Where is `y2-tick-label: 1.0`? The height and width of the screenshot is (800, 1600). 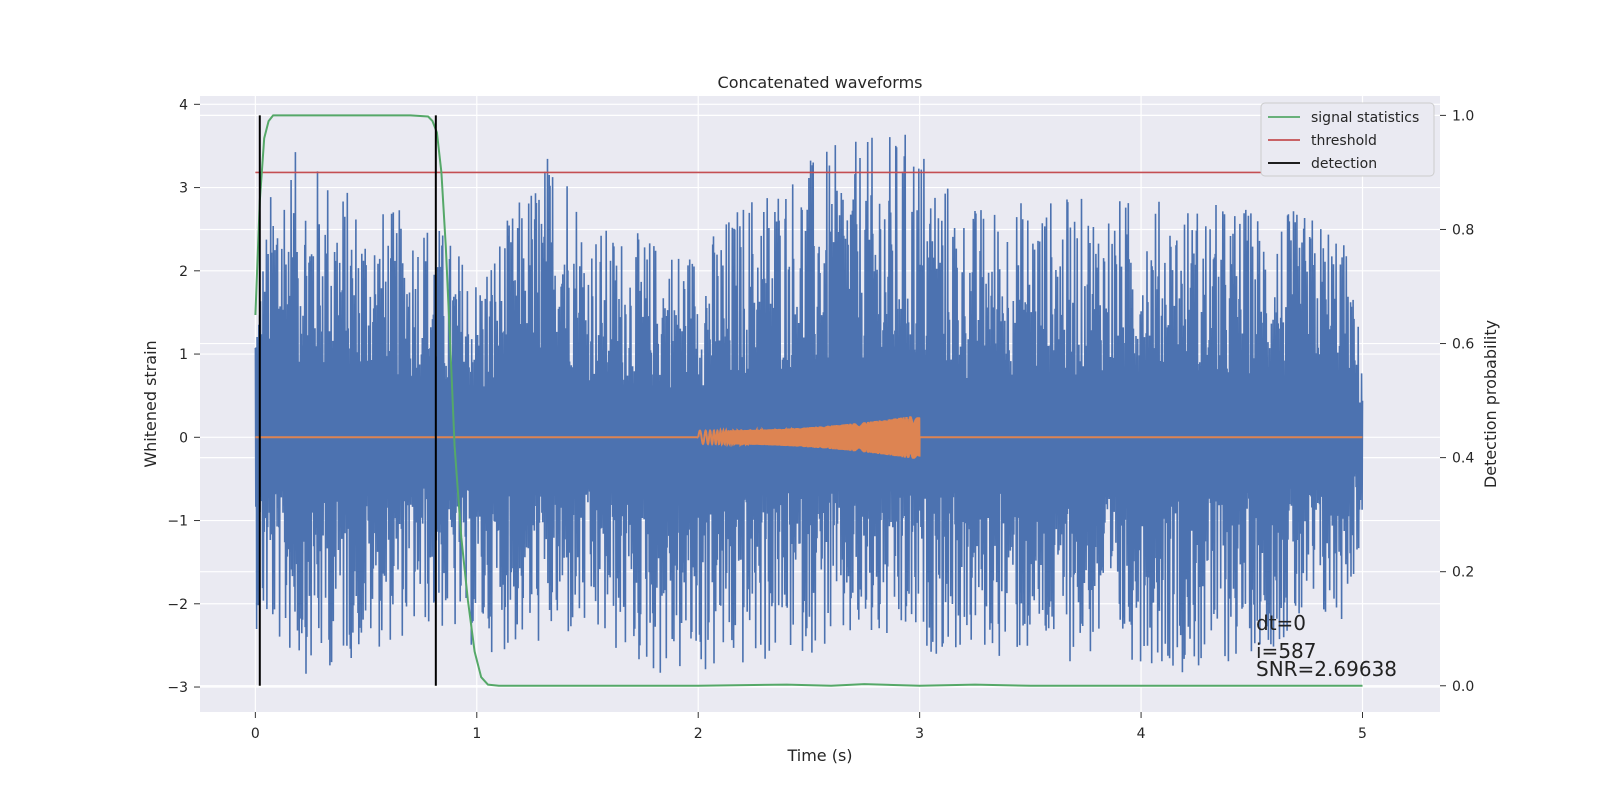 y2-tick-label: 1.0 is located at coordinates (1463, 116).